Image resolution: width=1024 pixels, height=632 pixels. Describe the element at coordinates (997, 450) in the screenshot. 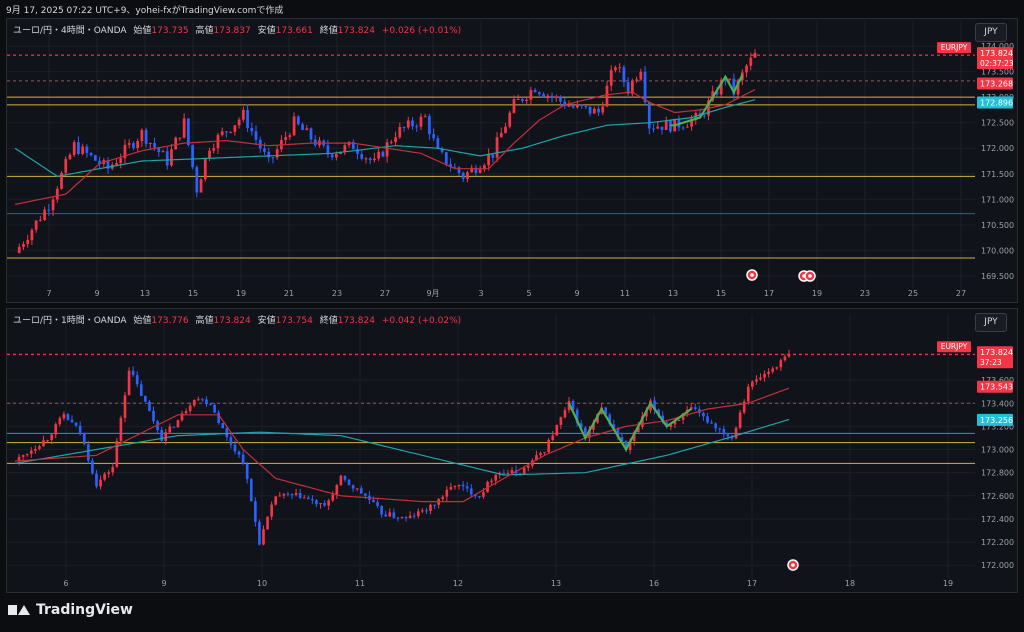

I see `y-tick-label: 173.000` at that location.